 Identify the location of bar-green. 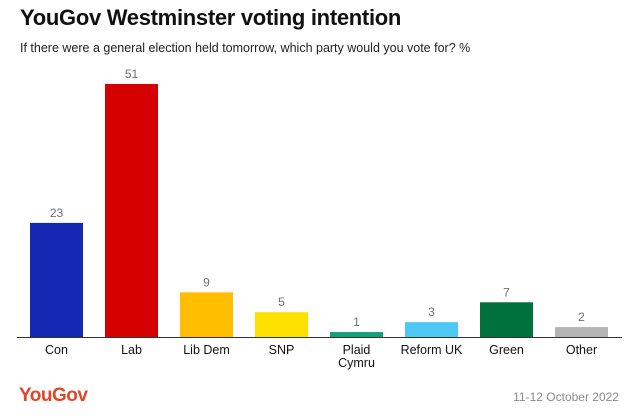
(506, 319).